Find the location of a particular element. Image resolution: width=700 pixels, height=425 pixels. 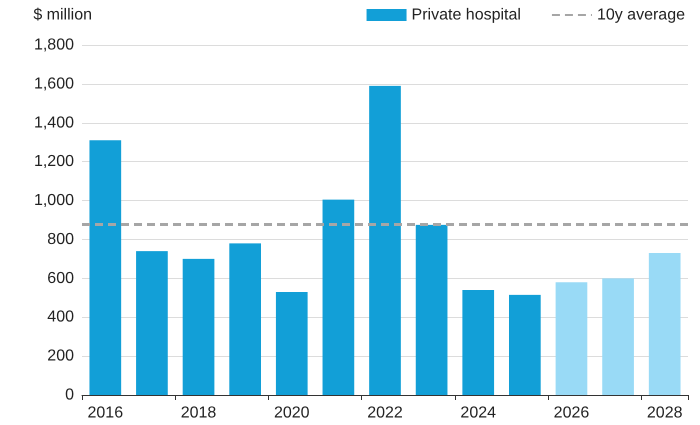

x-tick-label: 2024 is located at coordinates (478, 413).